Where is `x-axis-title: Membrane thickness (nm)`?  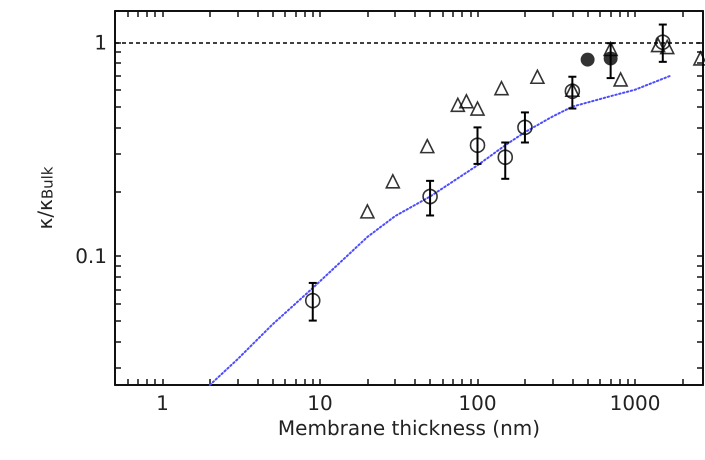 x-axis-title: Membrane thickness (nm) is located at coordinates (409, 428).